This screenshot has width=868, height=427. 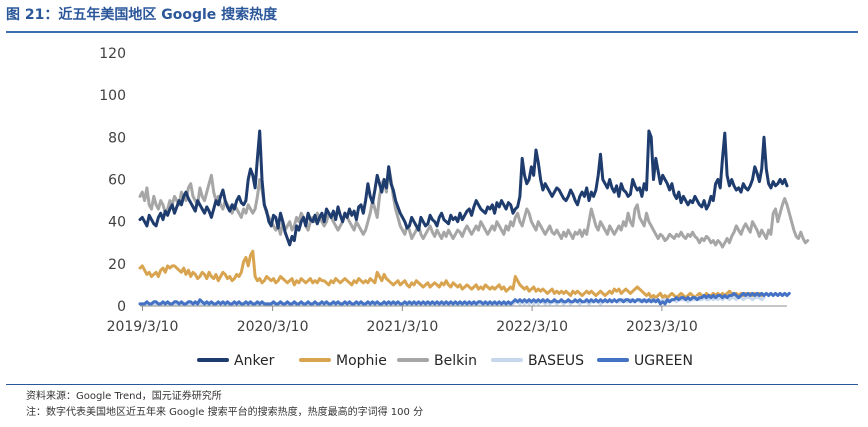 What do you see at coordinates (273, 327) in the screenshot?
I see `x-tick-label: 2020/3/10` at bounding box center [273, 327].